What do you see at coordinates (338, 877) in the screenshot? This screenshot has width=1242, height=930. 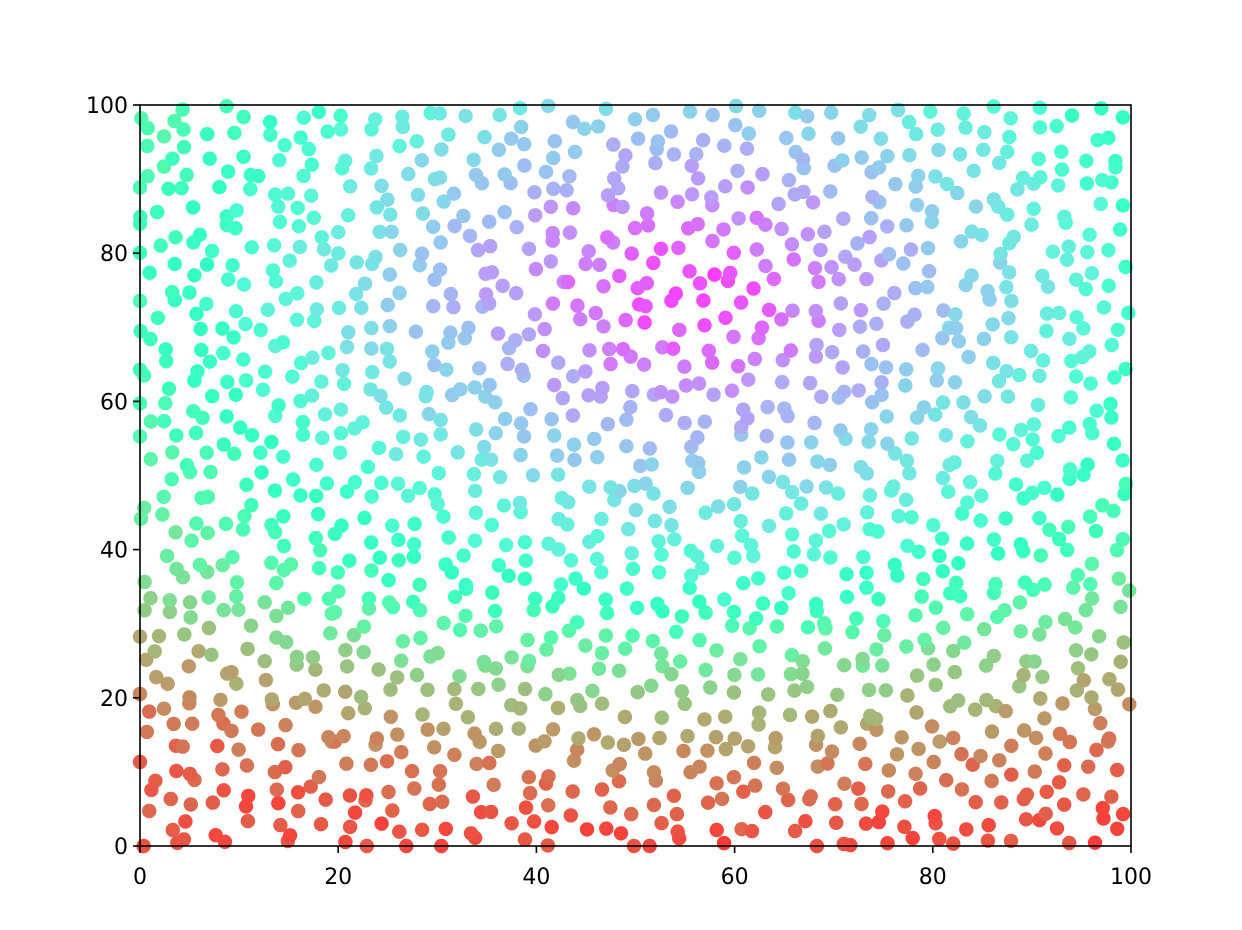 I see `x-tick-label: 20` at bounding box center [338, 877].